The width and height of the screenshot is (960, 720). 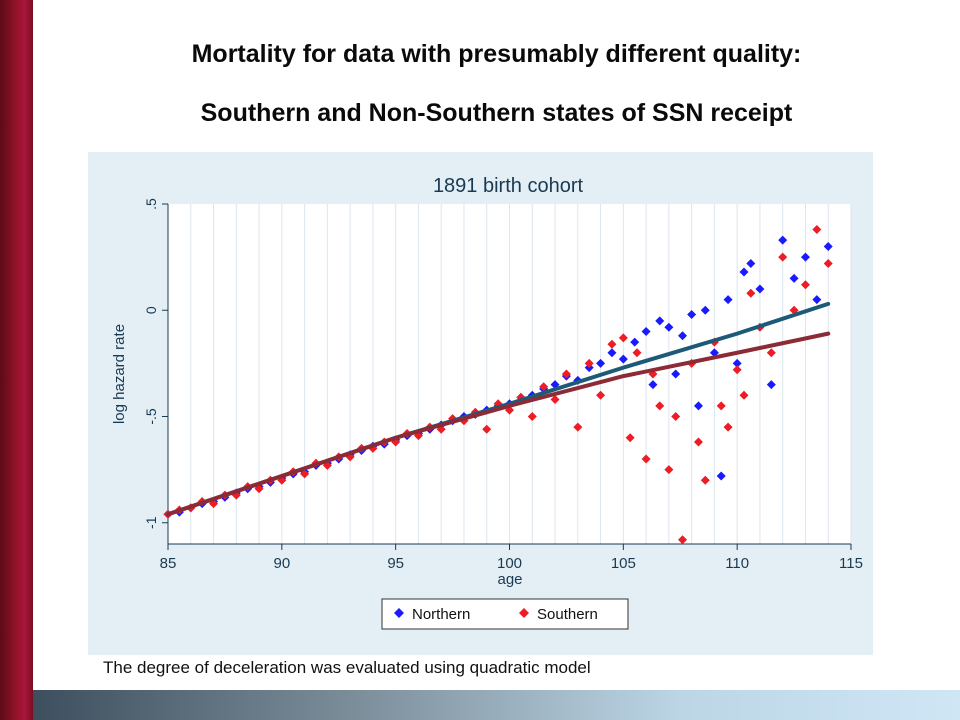 I want to click on x-tick-label: 100, so click(x=509, y=563).